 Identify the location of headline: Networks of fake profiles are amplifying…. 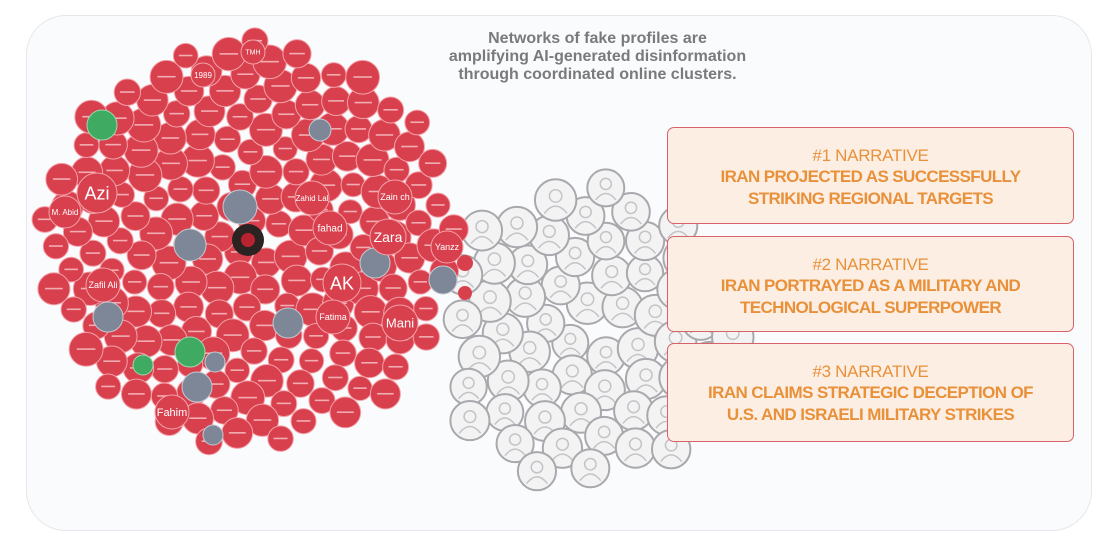
(597, 57).